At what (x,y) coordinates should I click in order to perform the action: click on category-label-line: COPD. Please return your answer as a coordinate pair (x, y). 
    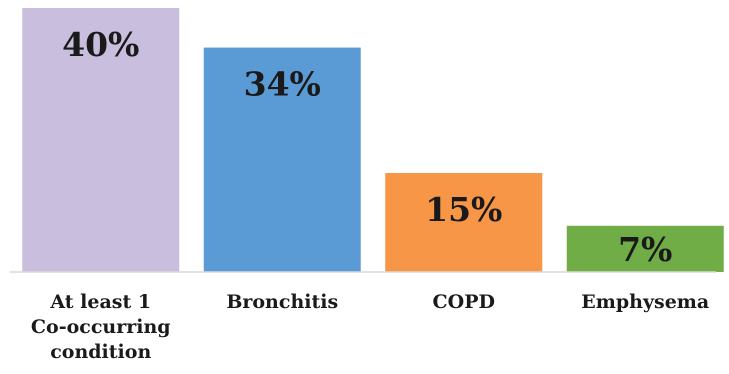
    Looking at the image, I should click on (464, 302).